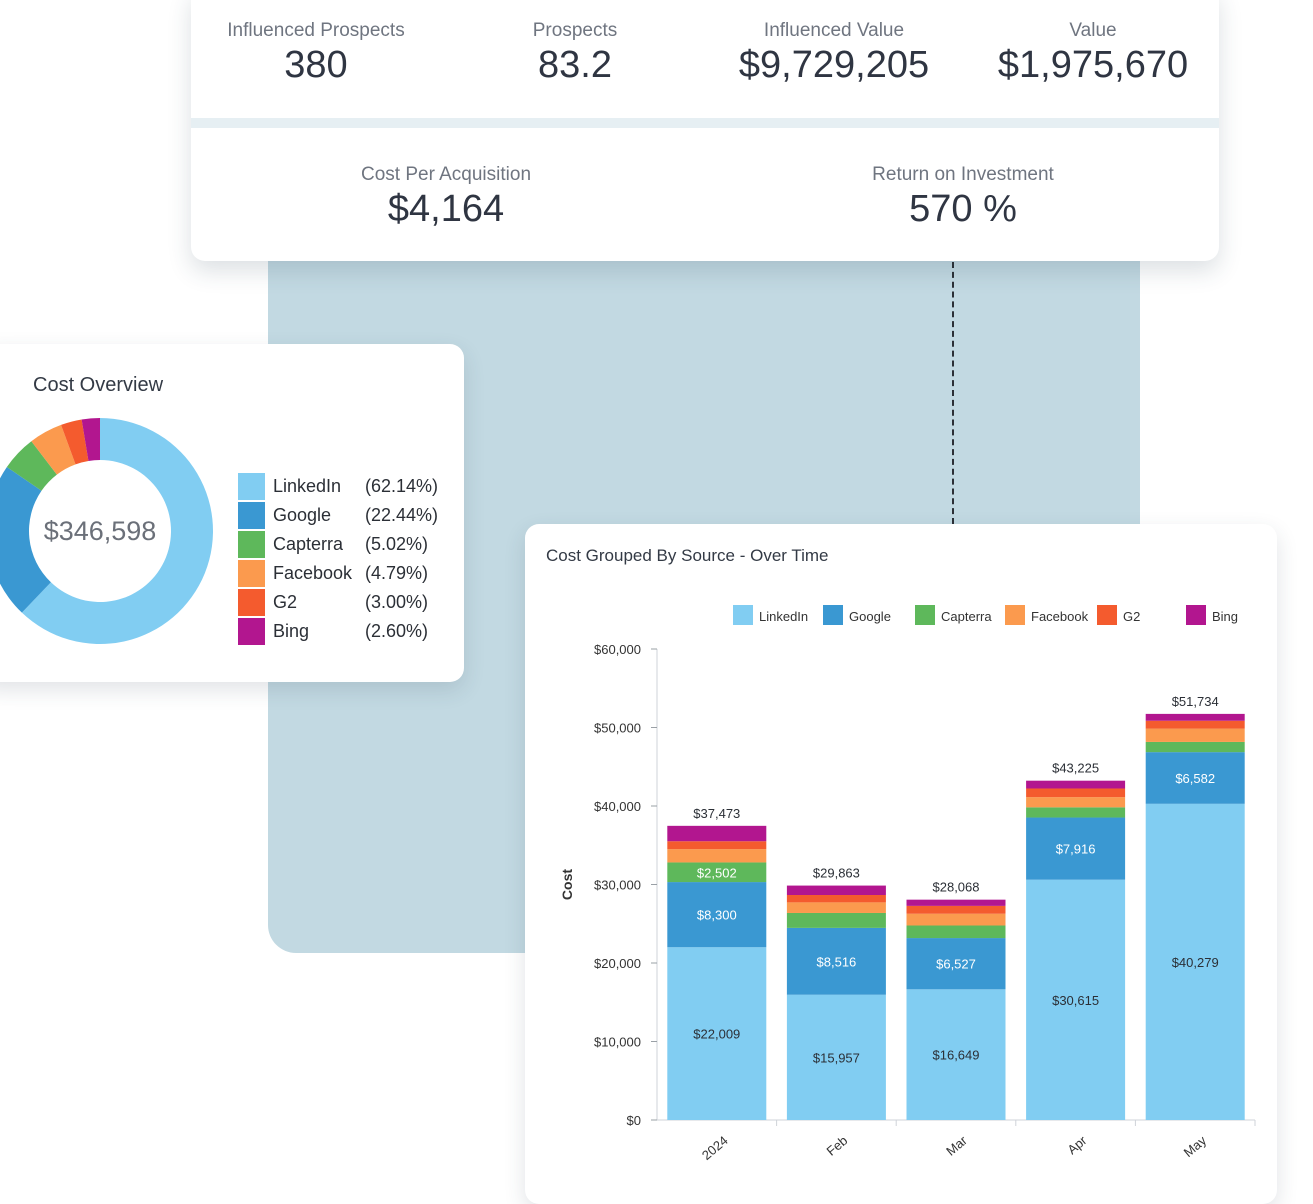 The width and height of the screenshot is (1313, 1204). I want to click on kpi-influenced-value: Influenced Value $9,729,205, so click(834, 53).